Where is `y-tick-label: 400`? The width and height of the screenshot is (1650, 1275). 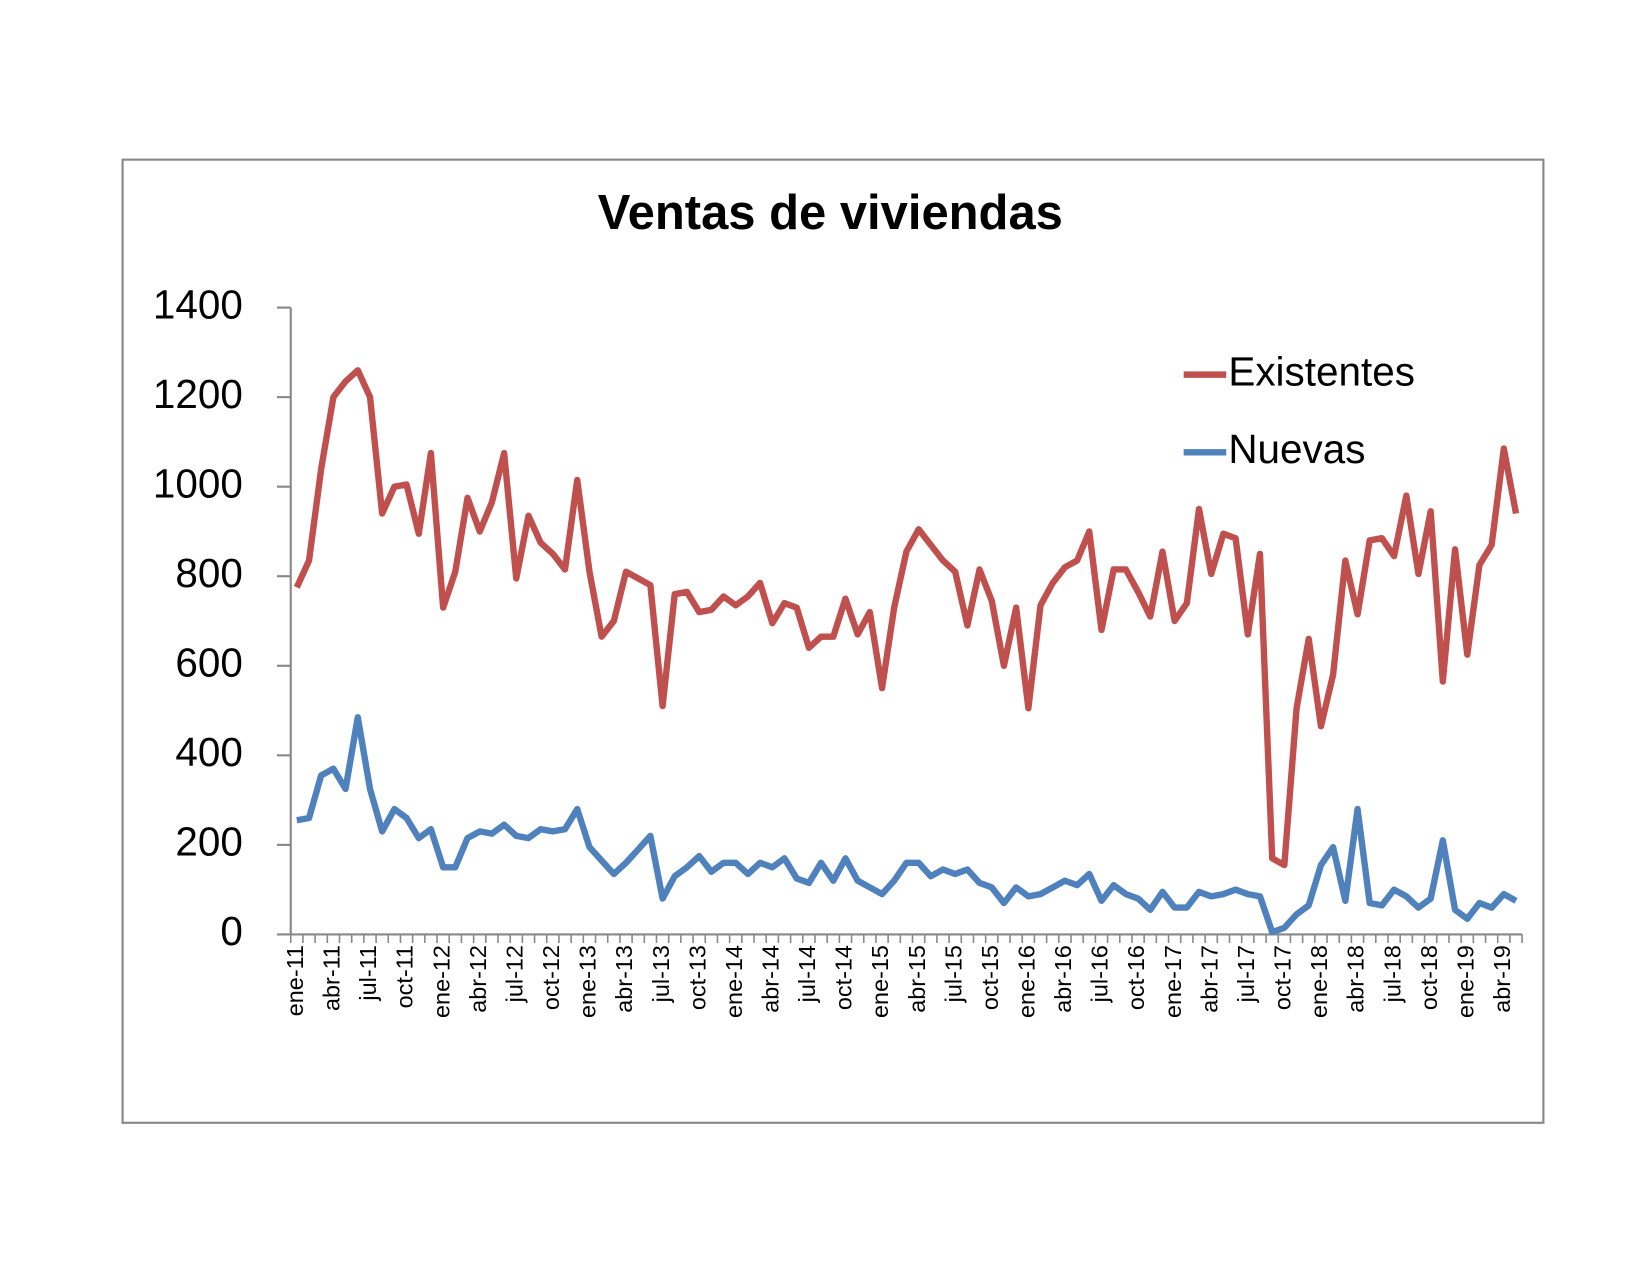 y-tick-label: 400 is located at coordinates (208, 752).